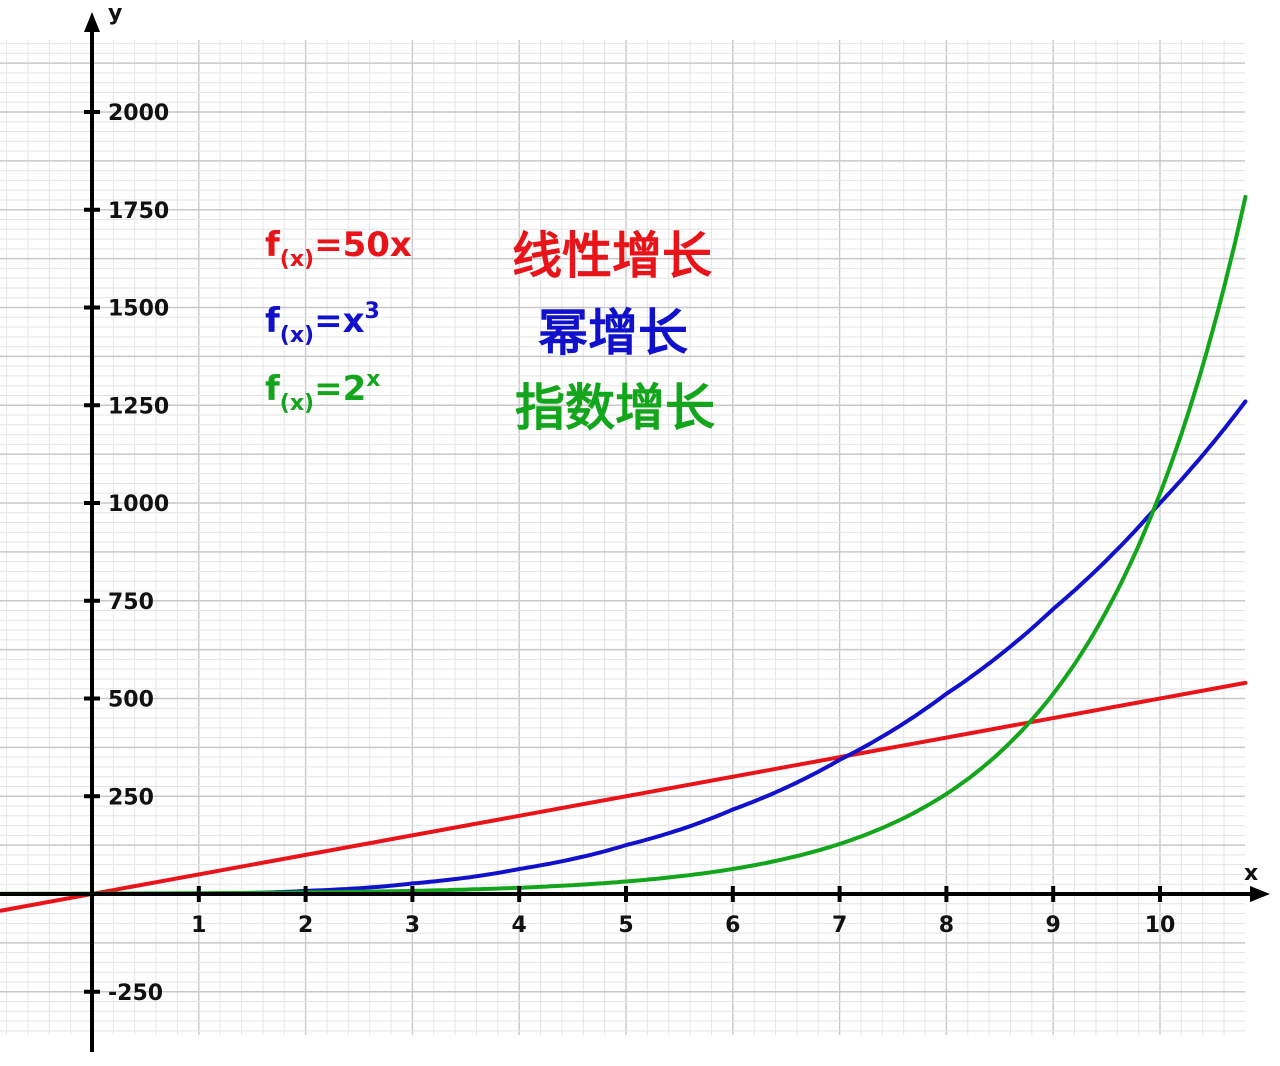 This screenshot has width=1280, height=1066. I want to click on legend-formula-2: f(x)=x3, so click(322, 323).